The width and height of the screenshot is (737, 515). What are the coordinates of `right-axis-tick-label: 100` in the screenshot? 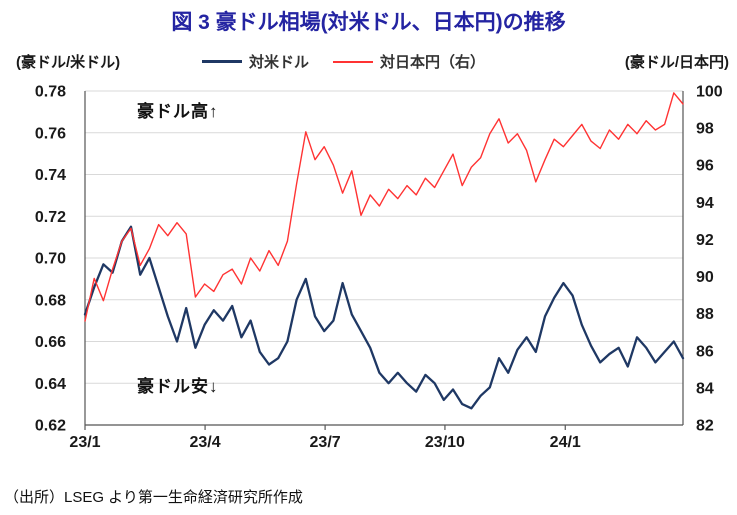 It's located at (709, 92).